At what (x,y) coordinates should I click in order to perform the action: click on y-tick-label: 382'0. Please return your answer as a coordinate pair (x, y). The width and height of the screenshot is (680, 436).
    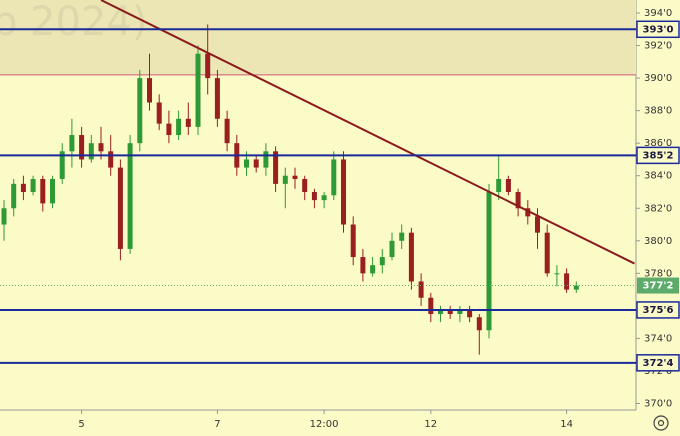
    Looking at the image, I should click on (658, 208).